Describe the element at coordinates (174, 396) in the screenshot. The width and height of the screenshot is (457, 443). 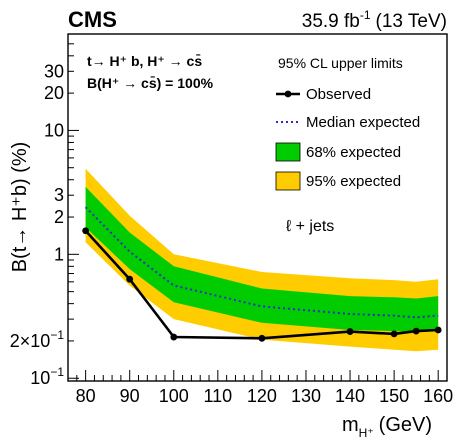
I see `x-tick-label: 100` at that location.